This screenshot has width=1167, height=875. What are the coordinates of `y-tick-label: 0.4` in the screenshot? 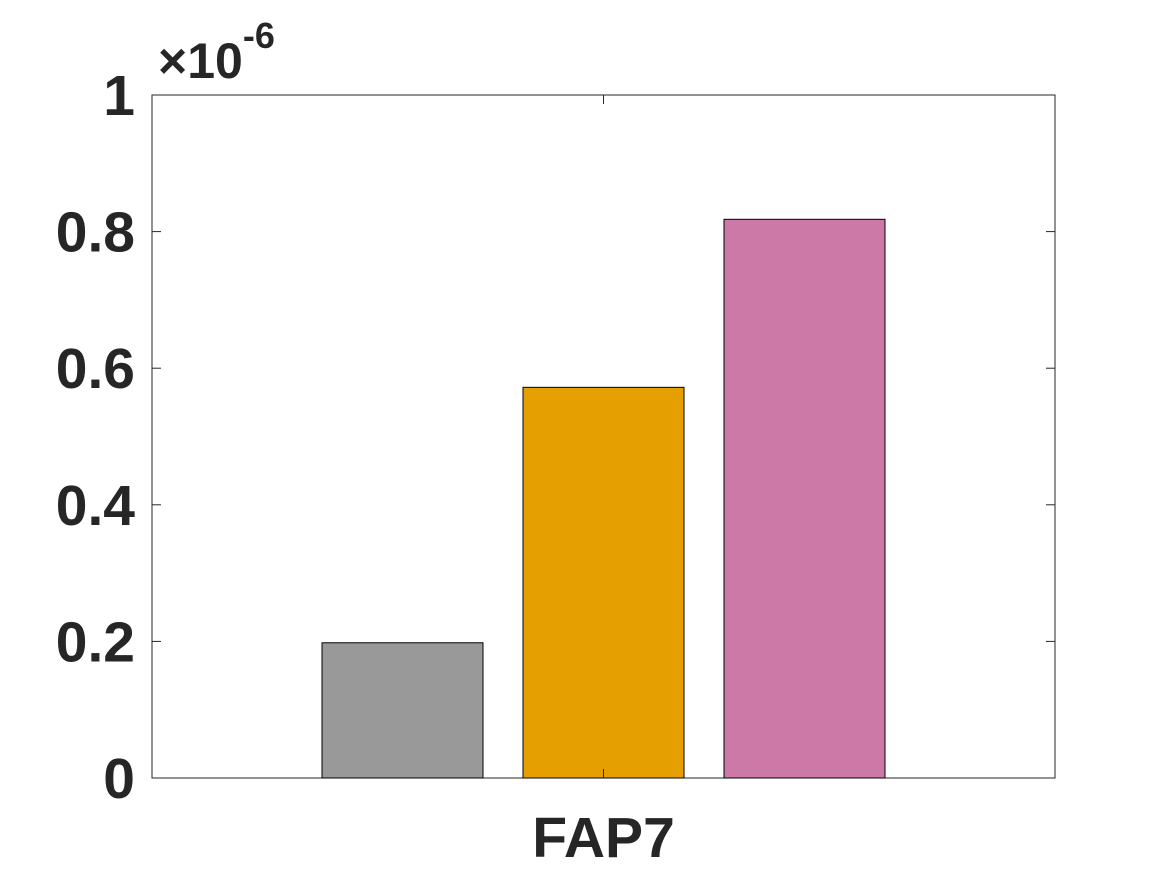 It's located at (96, 506).